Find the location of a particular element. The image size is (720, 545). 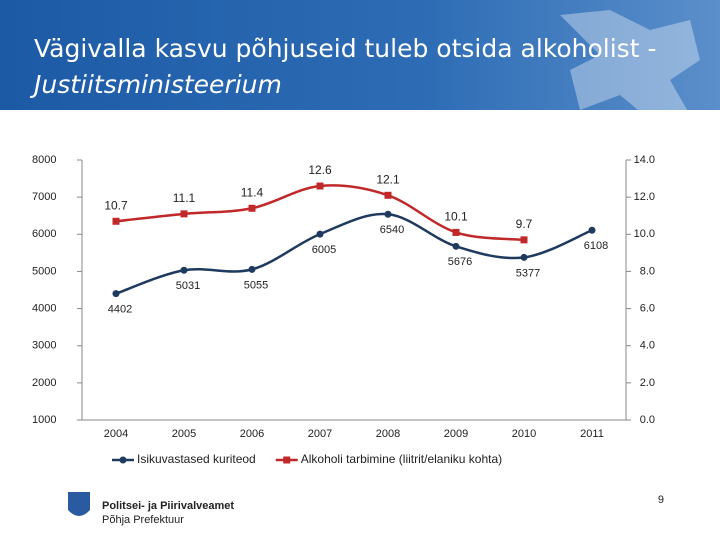

series-line is located at coordinates (354, 253).